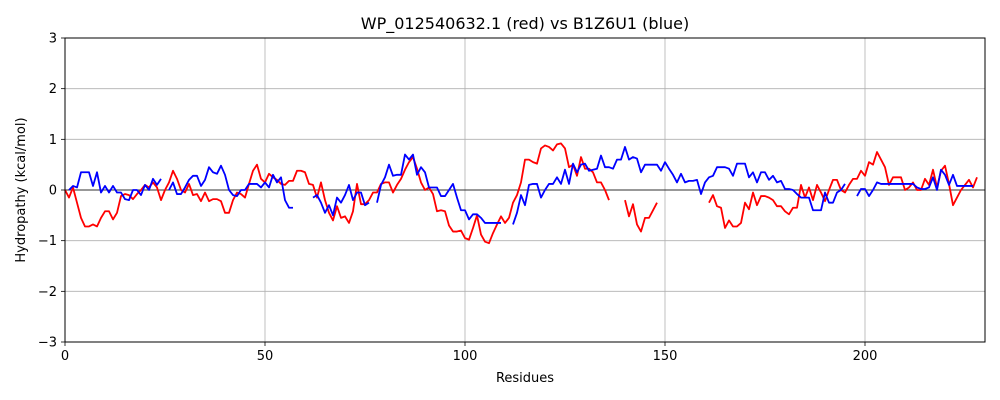  Describe the element at coordinates (21, 189) in the screenshot. I see `y-axis-label: Hydropathy (kcal/mol)` at that location.